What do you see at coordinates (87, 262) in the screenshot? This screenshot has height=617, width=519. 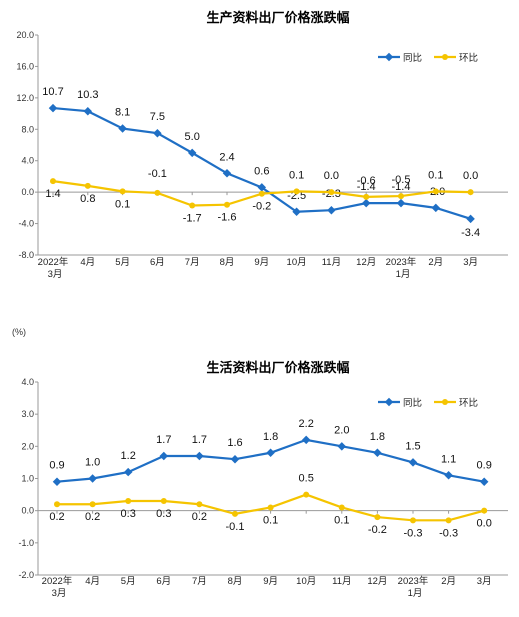 I see `x-tick-label: 4月` at bounding box center [87, 262].